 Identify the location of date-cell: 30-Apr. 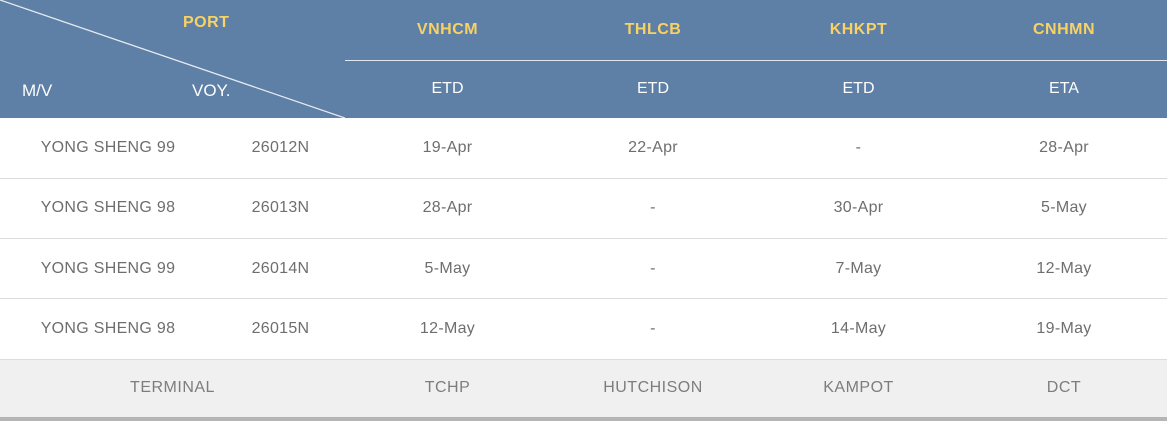
(858, 208).